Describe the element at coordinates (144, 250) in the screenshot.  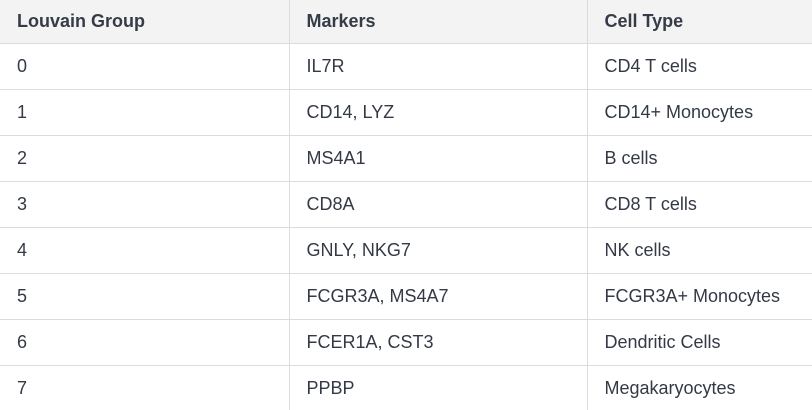
I see `table-cell: 4` at that location.